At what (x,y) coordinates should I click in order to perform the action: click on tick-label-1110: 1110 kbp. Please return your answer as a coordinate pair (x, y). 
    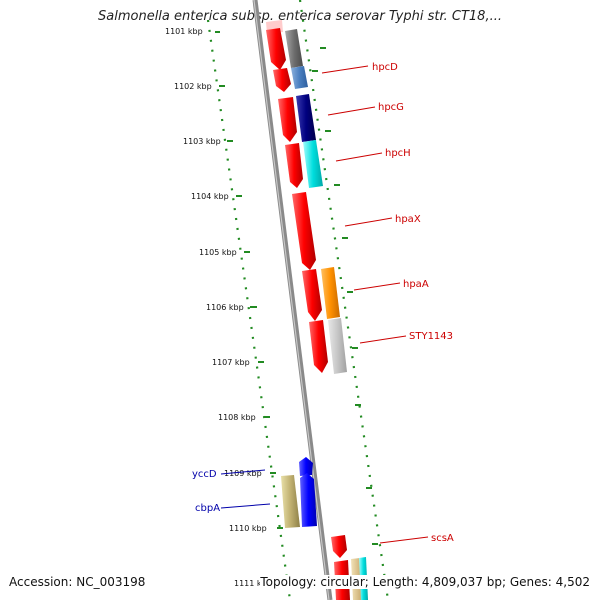
    Looking at the image, I should click on (248, 528).